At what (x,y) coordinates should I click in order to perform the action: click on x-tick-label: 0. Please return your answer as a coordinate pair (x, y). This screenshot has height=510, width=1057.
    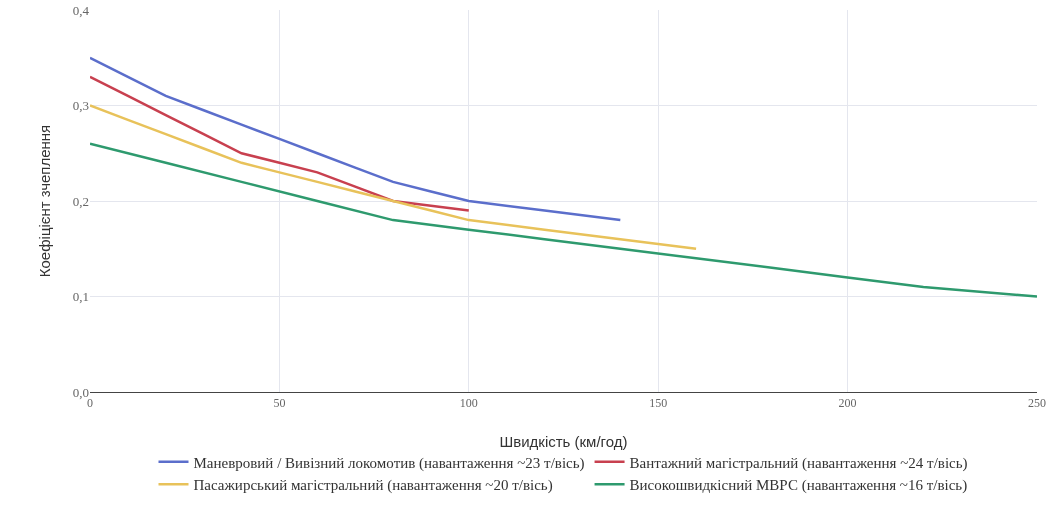
    Looking at the image, I should click on (90, 403).